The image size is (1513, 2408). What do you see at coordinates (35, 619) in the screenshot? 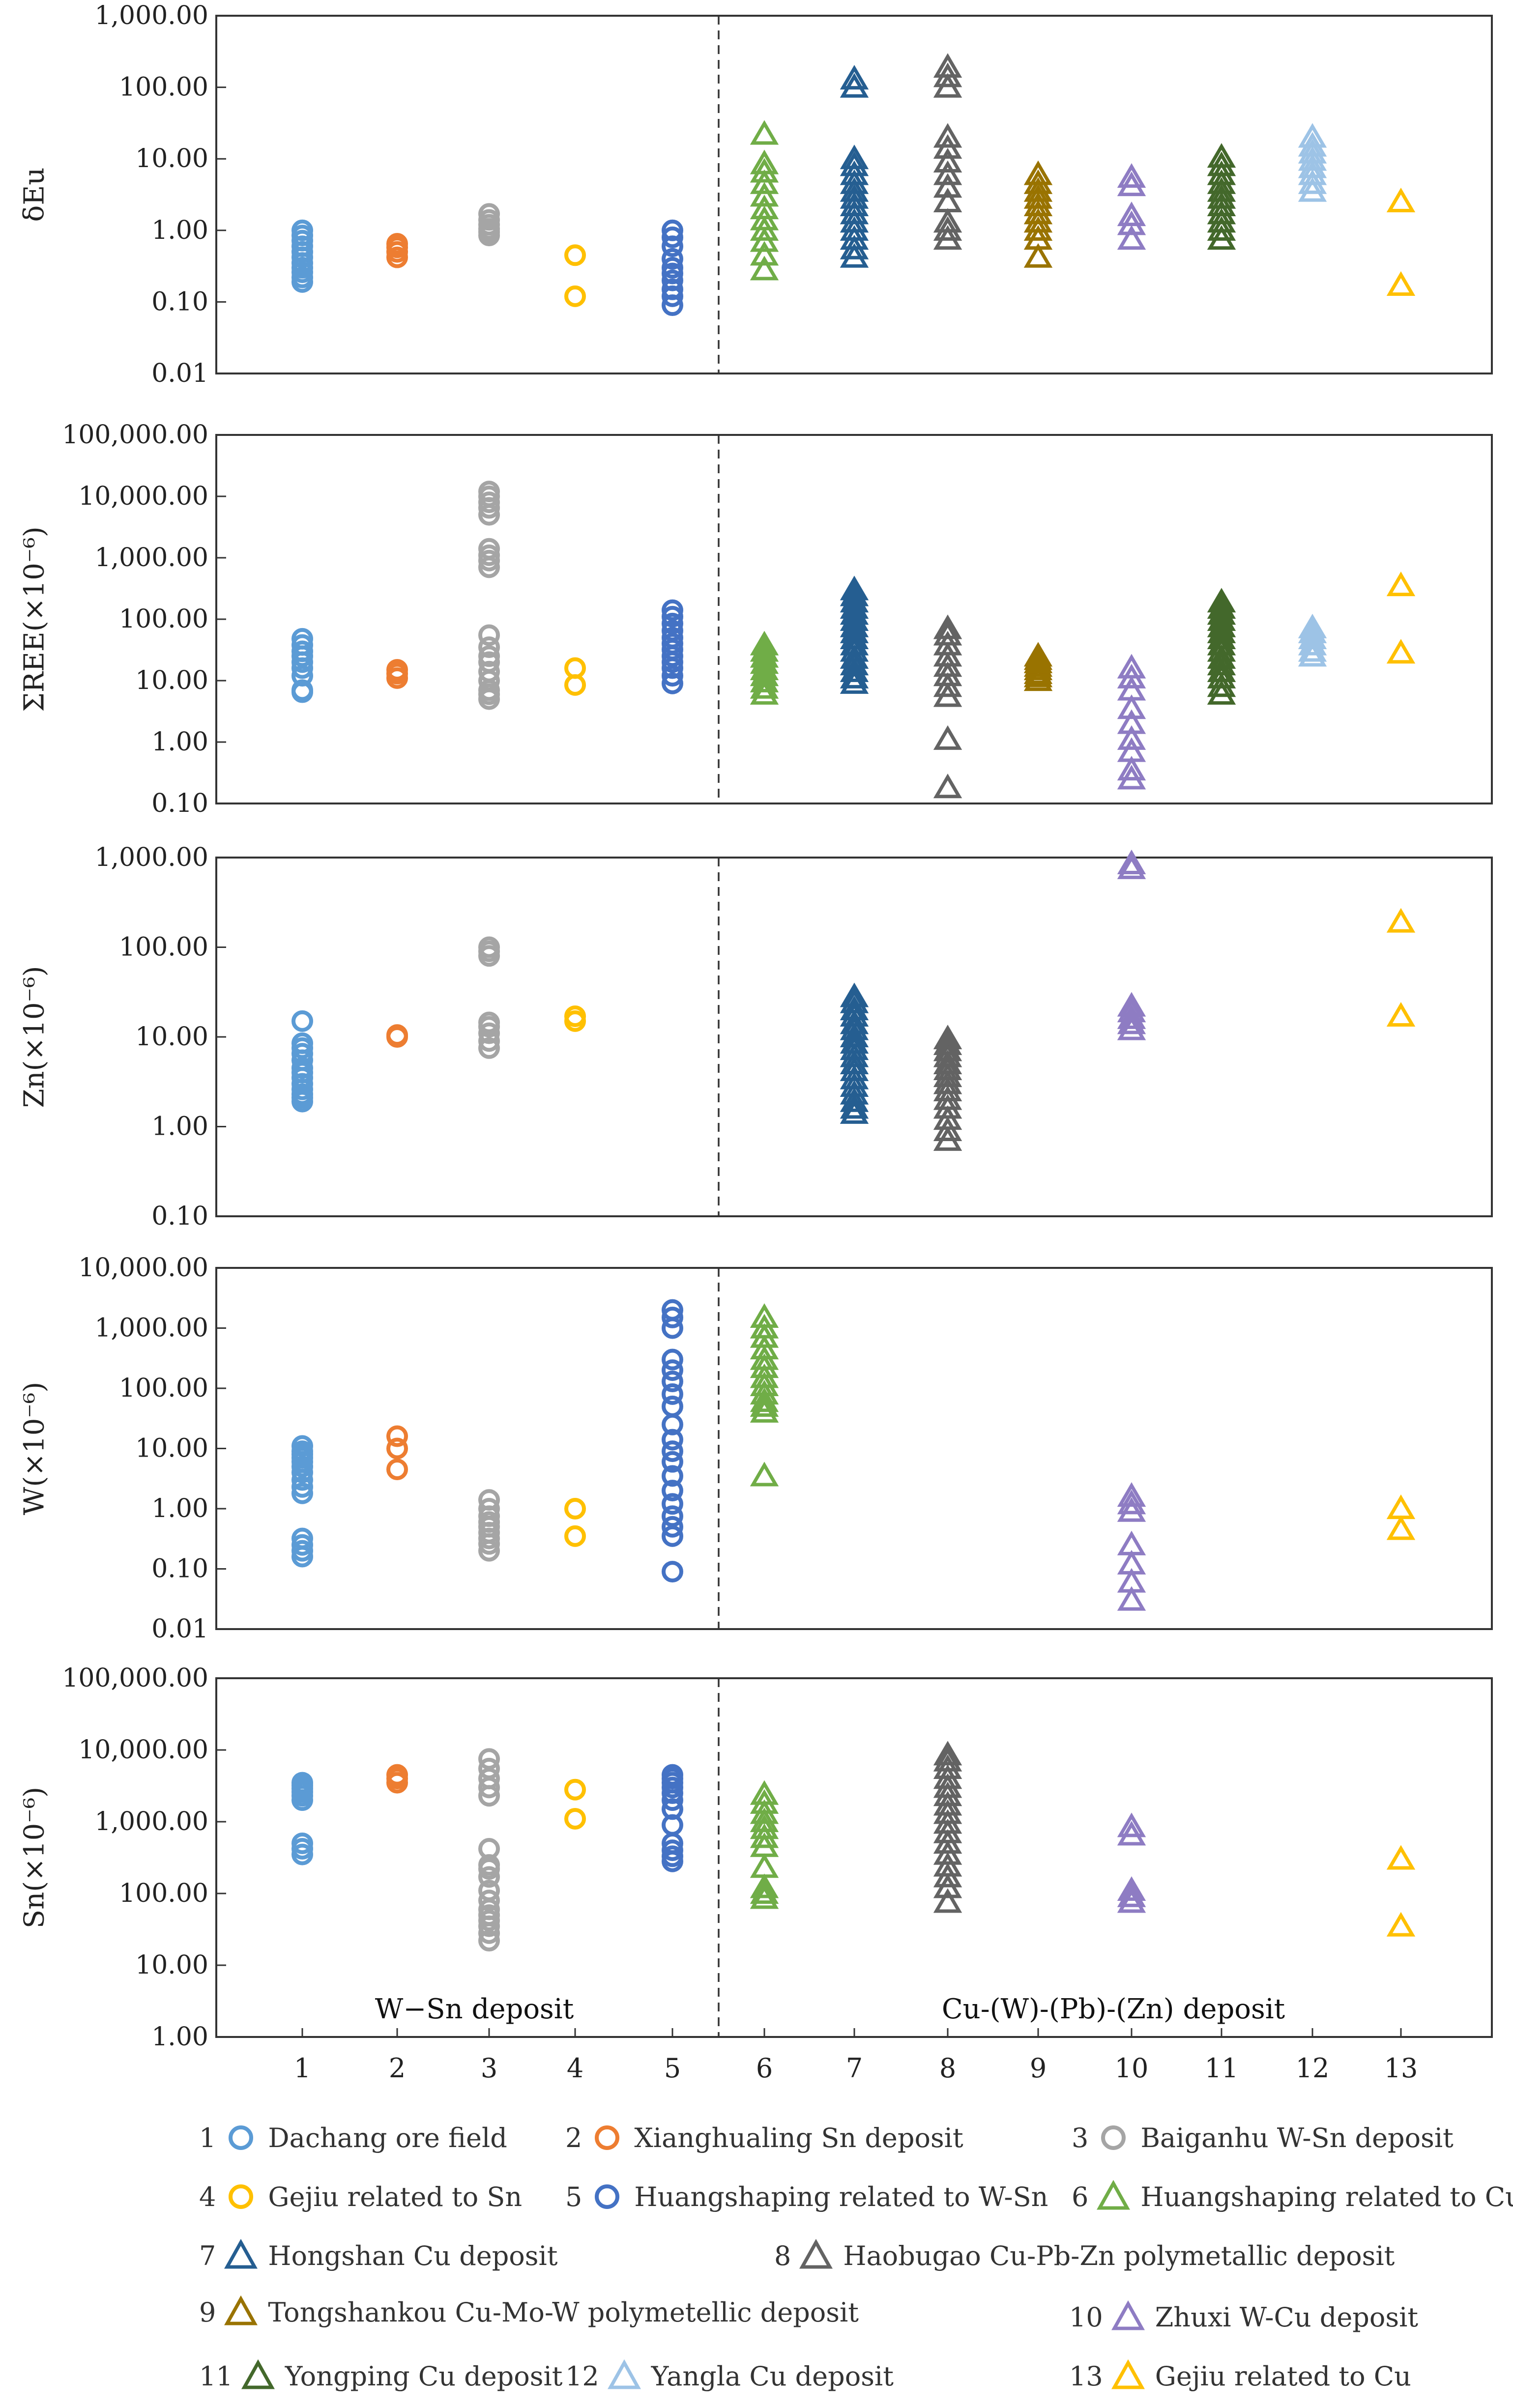
I see `y-axis-label: ΣREE(×10⁻⁶)` at bounding box center [35, 619].